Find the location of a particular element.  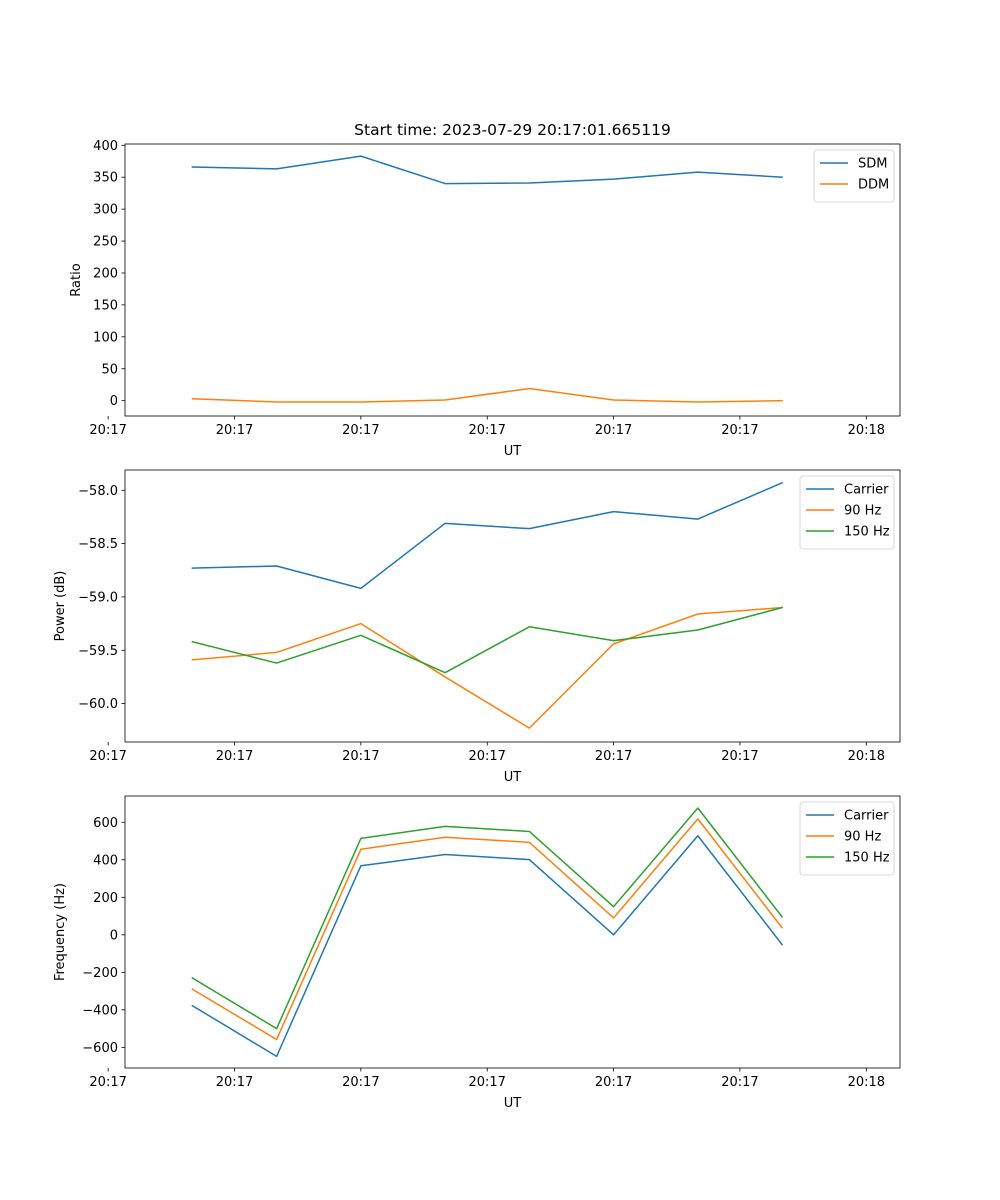

chart-3-y-tick-label: −600 is located at coordinates (100, 1048).